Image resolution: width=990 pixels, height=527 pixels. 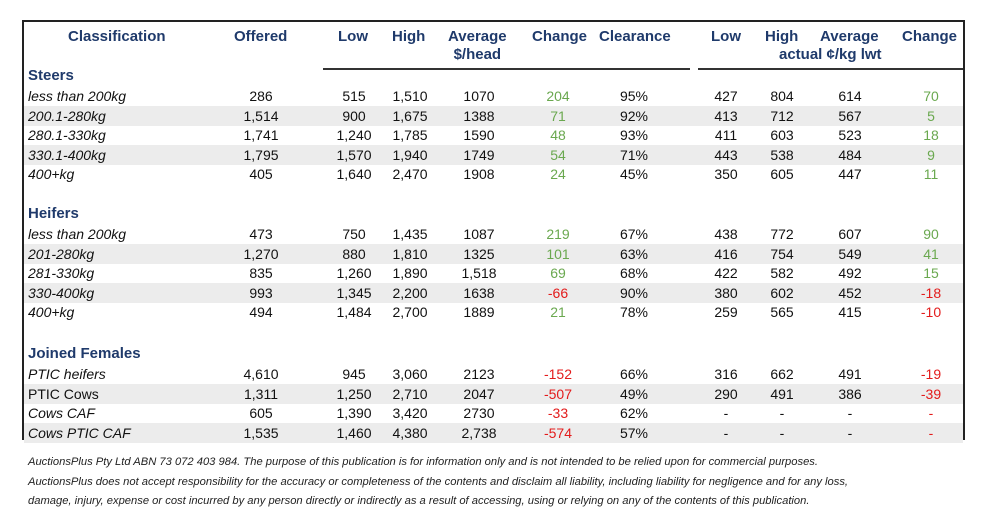 What do you see at coordinates (726, 135) in the screenshot?
I see `kg-low-cell: 411` at bounding box center [726, 135].